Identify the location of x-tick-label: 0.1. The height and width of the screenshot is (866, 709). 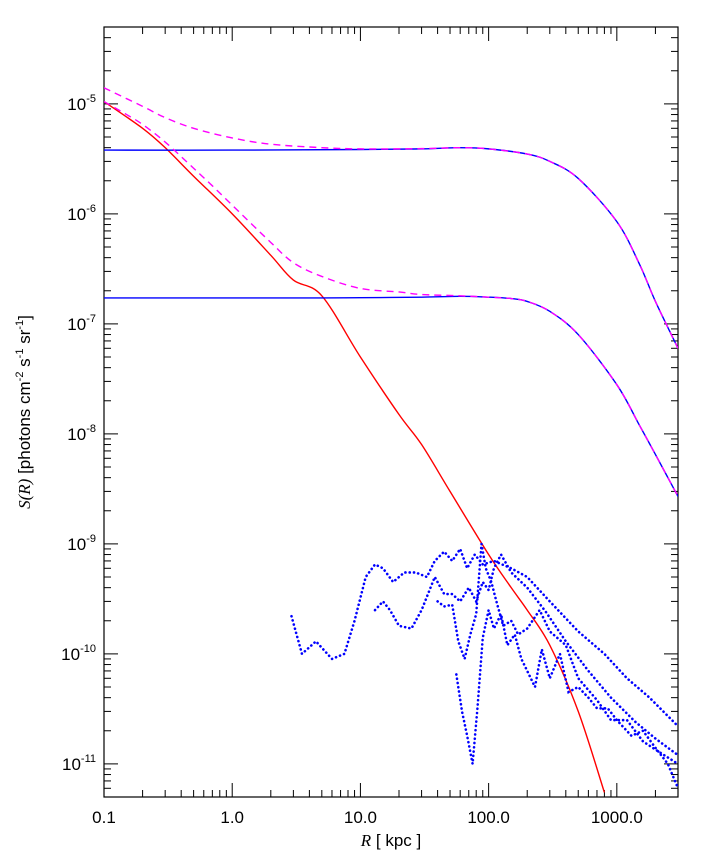
(104, 817).